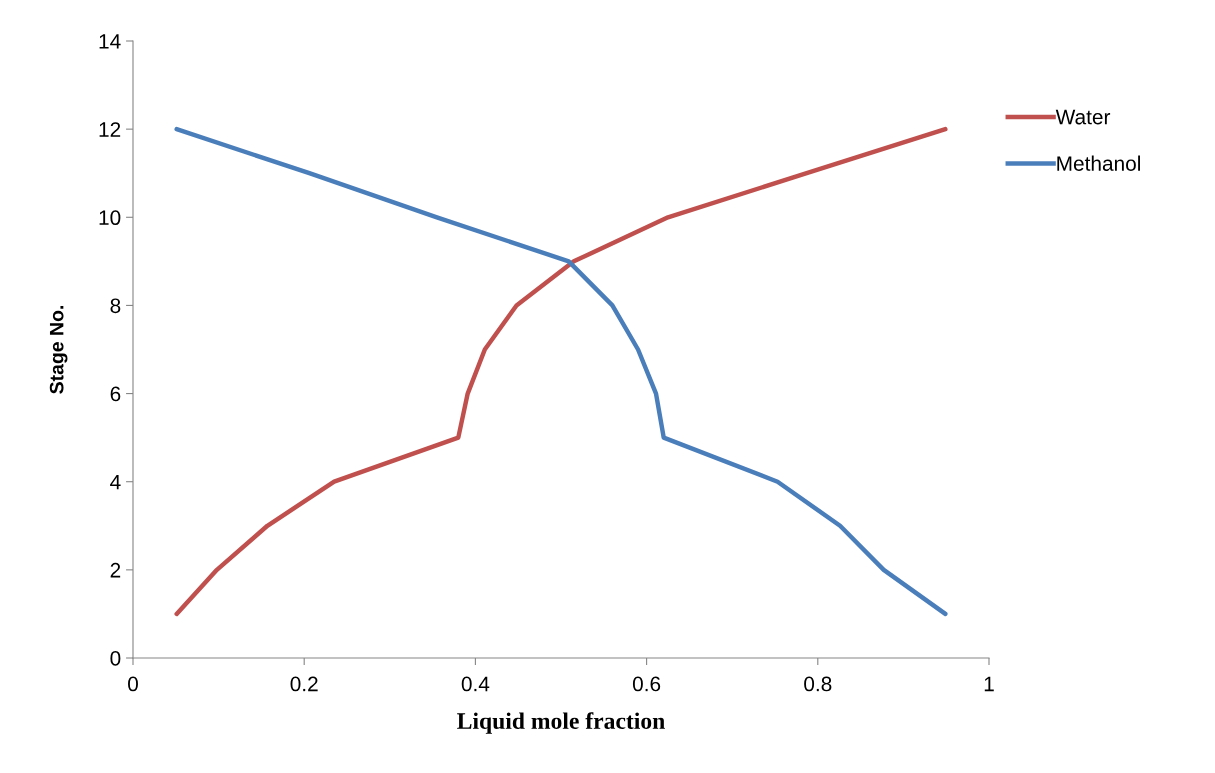 Image resolution: width=1215 pixels, height=773 pixels. What do you see at coordinates (58, 350) in the screenshot?
I see `y-axis-title: Stage No.` at bounding box center [58, 350].